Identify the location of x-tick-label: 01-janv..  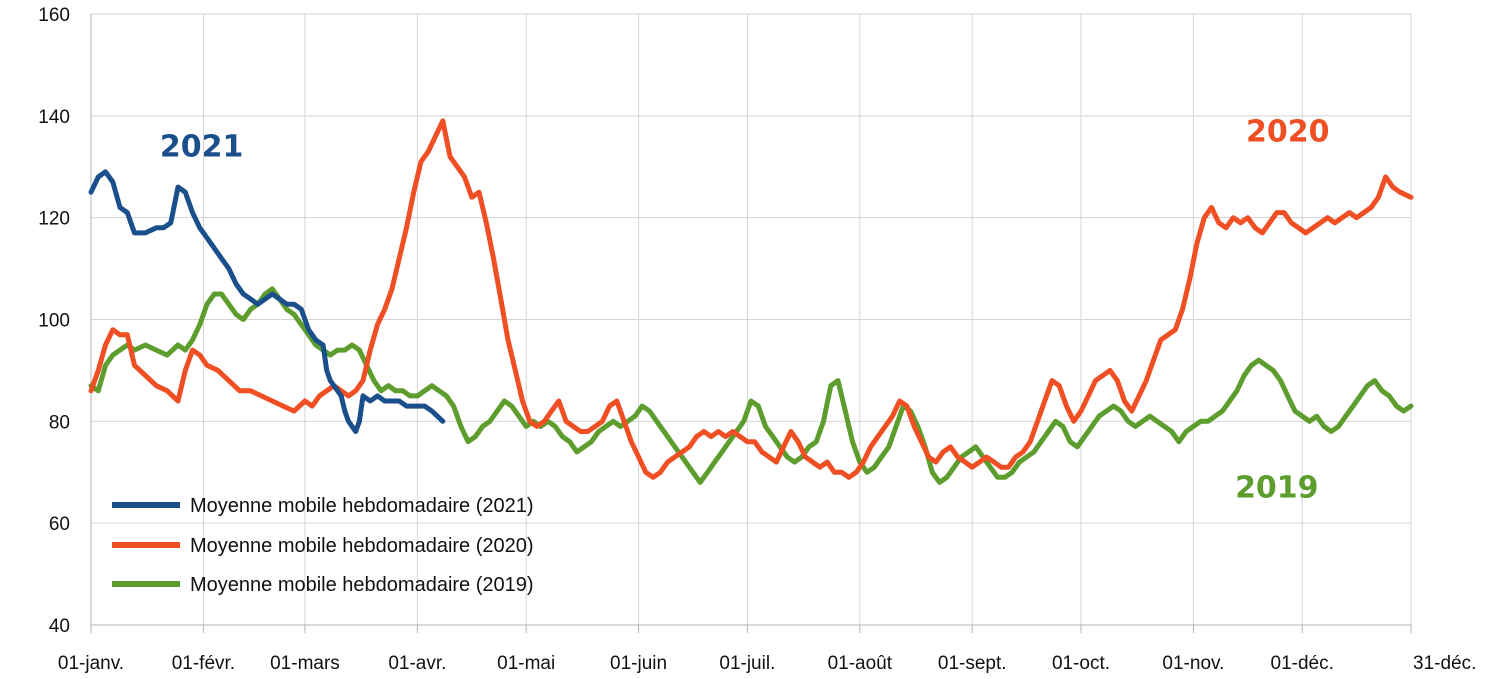
(91, 663).